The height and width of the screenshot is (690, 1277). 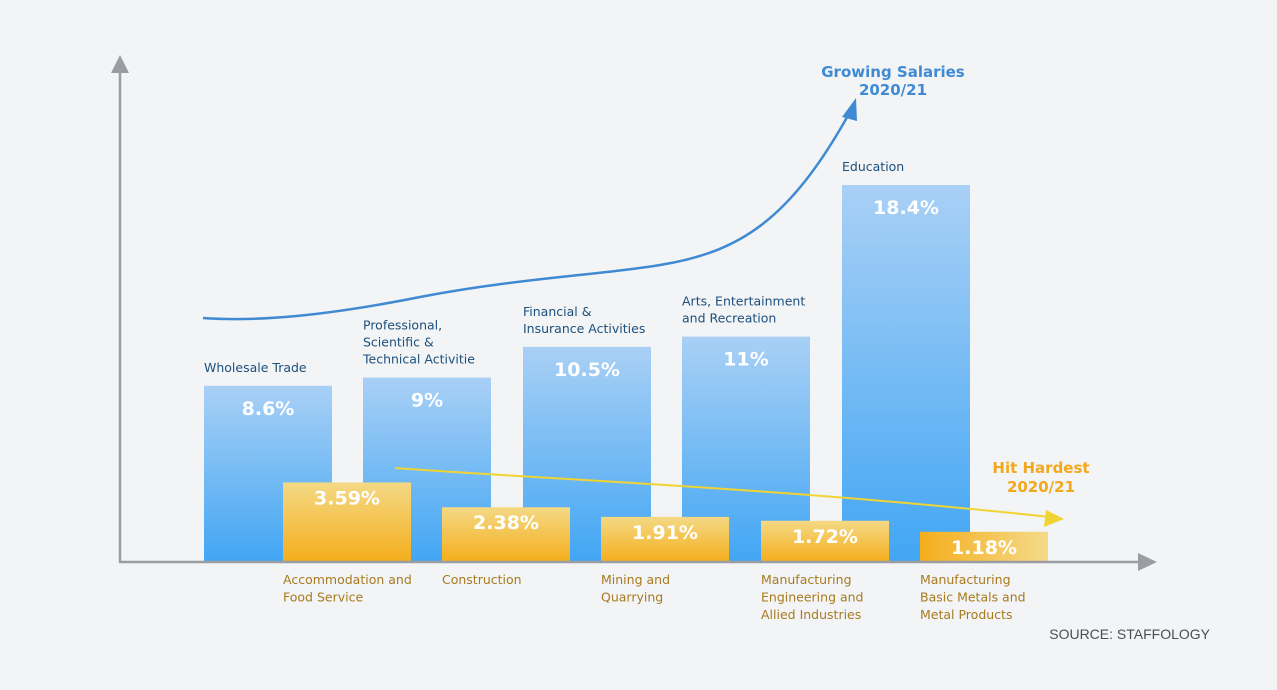 I want to click on growing-category-label: Scientific &, so click(x=398, y=342).